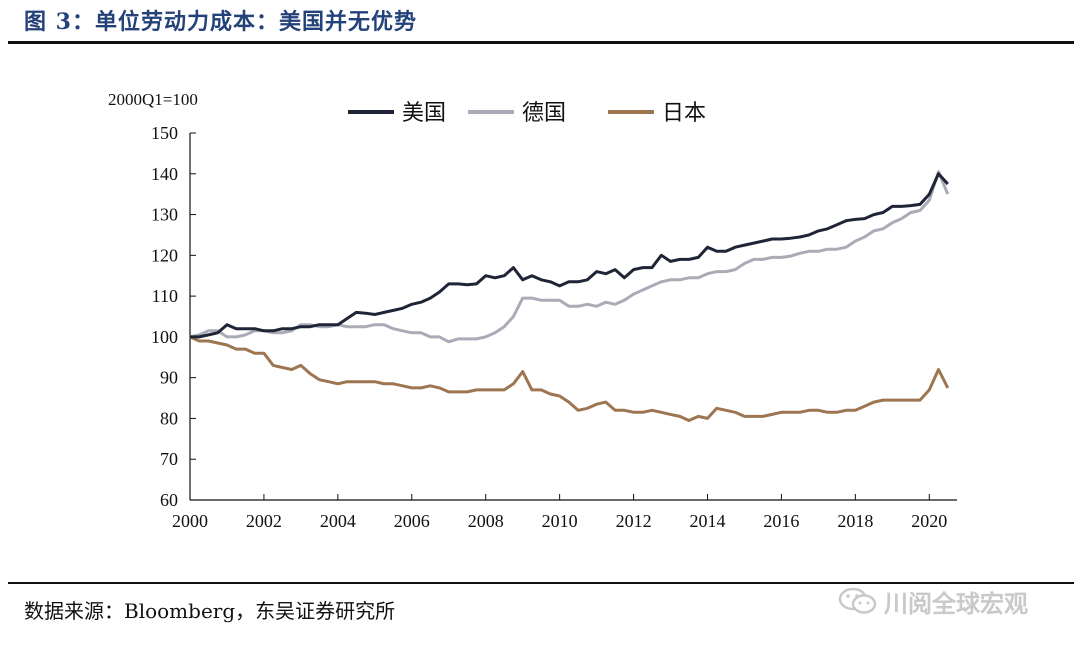  What do you see at coordinates (220, 22) in the screenshot?
I see `figure-title: 图 3：单位劳动力成本：美国并无优势` at bounding box center [220, 22].